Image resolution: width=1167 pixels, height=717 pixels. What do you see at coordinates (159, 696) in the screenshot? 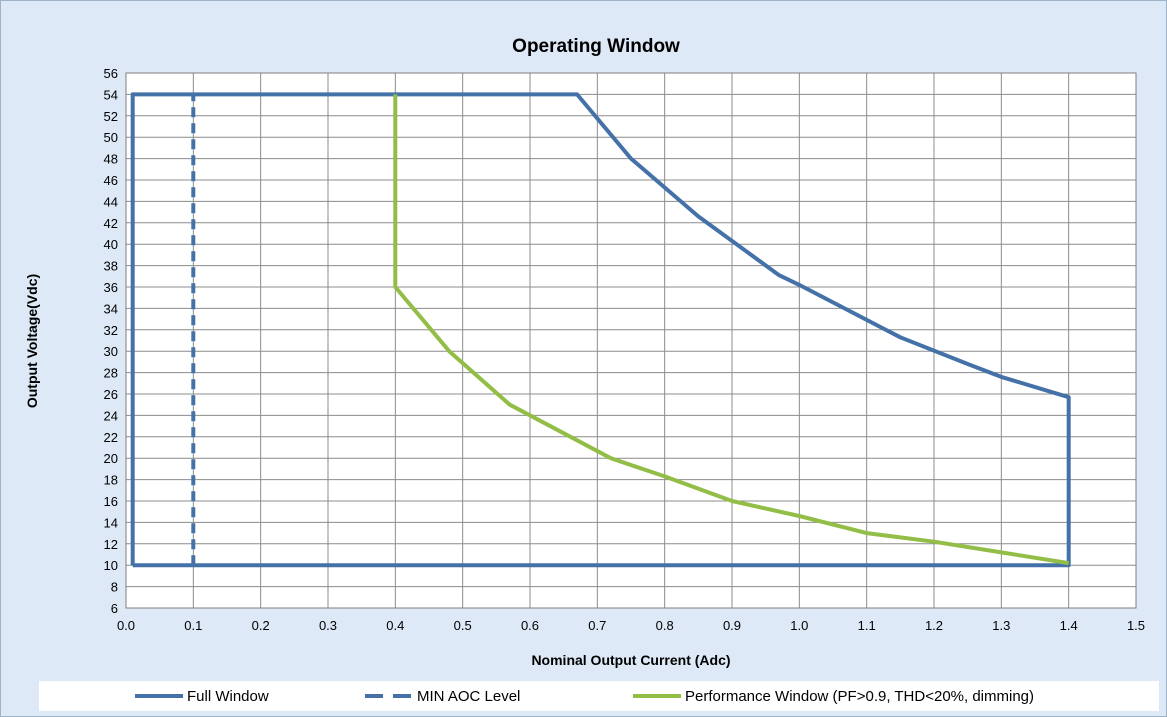
I see `legend-swatch-solid-blue` at bounding box center [159, 696].